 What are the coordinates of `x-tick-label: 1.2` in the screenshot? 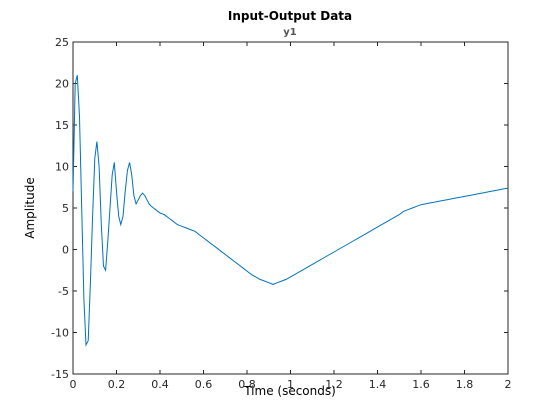 It's located at (334, 384).